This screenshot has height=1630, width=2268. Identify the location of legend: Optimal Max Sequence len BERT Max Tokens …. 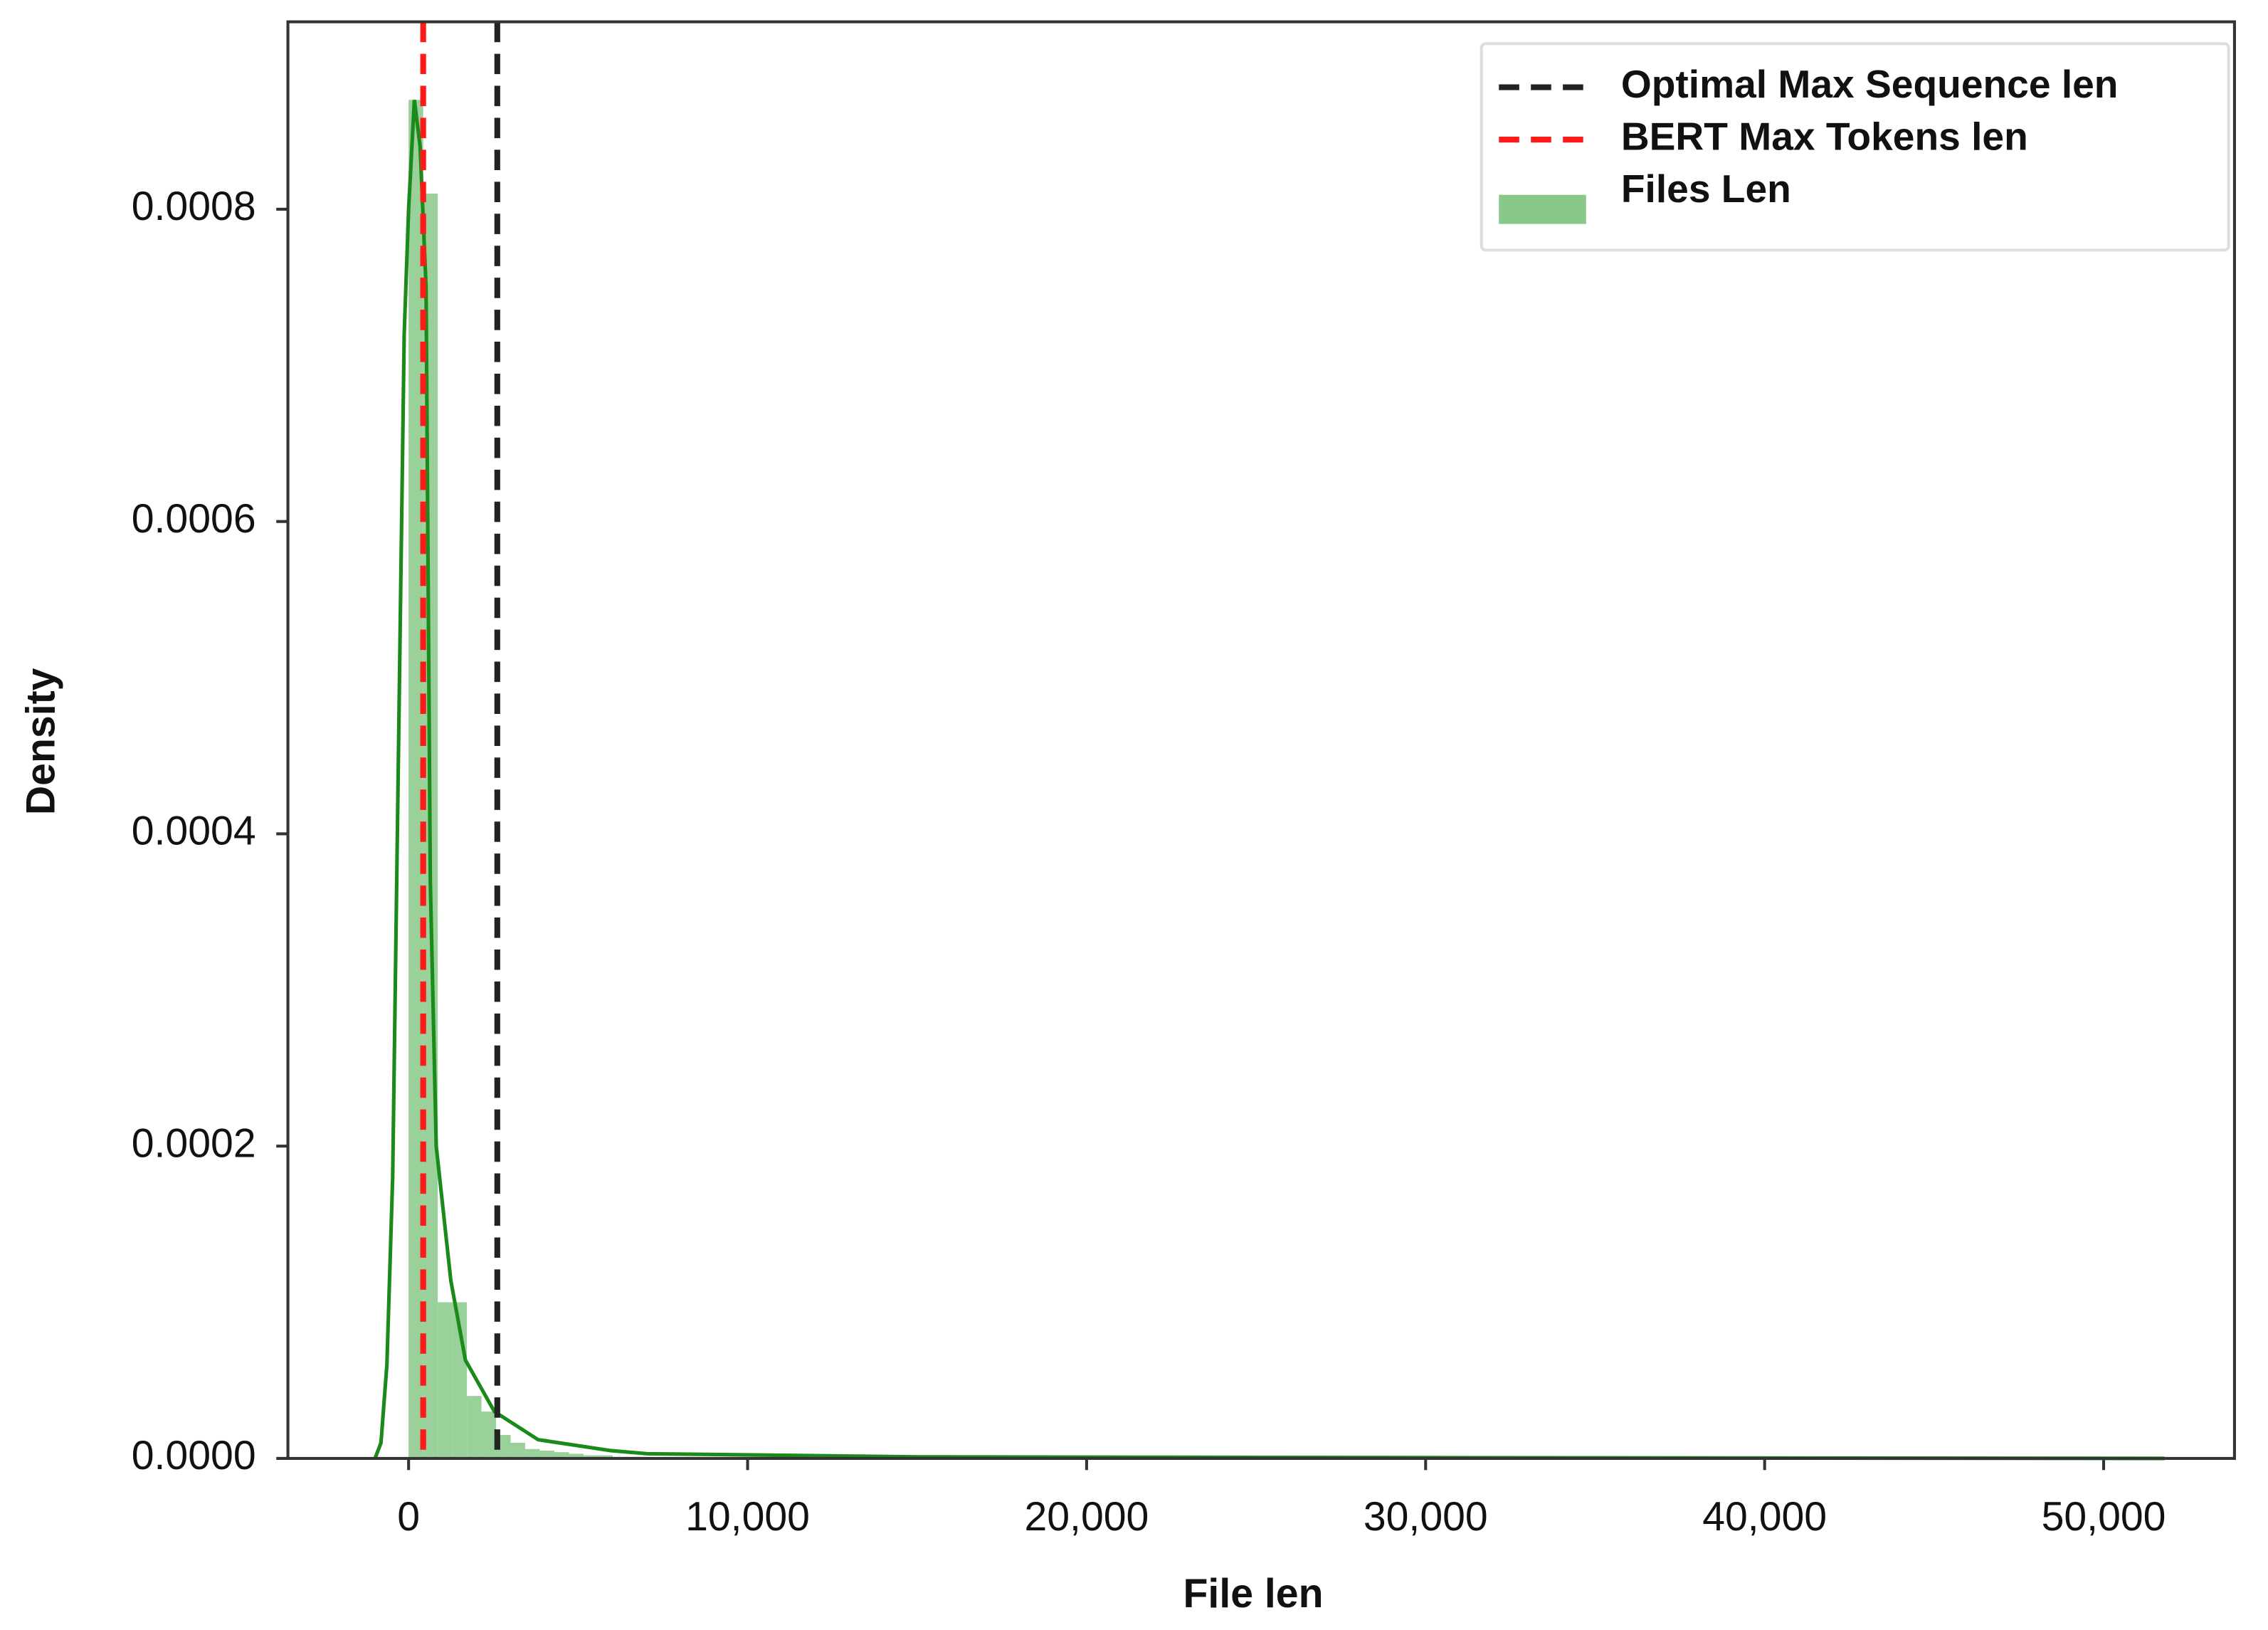
(1855, 147).